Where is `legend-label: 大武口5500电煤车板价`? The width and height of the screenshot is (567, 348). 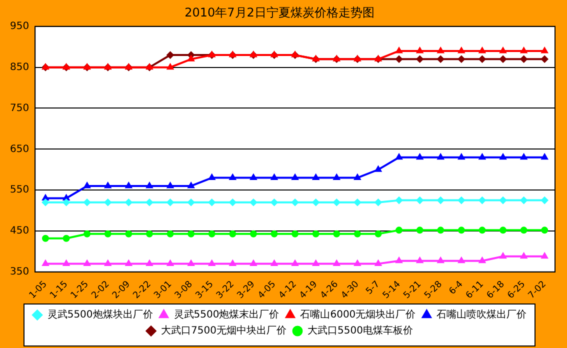 legend-label: 大武口5500电煤车板价 is located at coordinates (360, 330).